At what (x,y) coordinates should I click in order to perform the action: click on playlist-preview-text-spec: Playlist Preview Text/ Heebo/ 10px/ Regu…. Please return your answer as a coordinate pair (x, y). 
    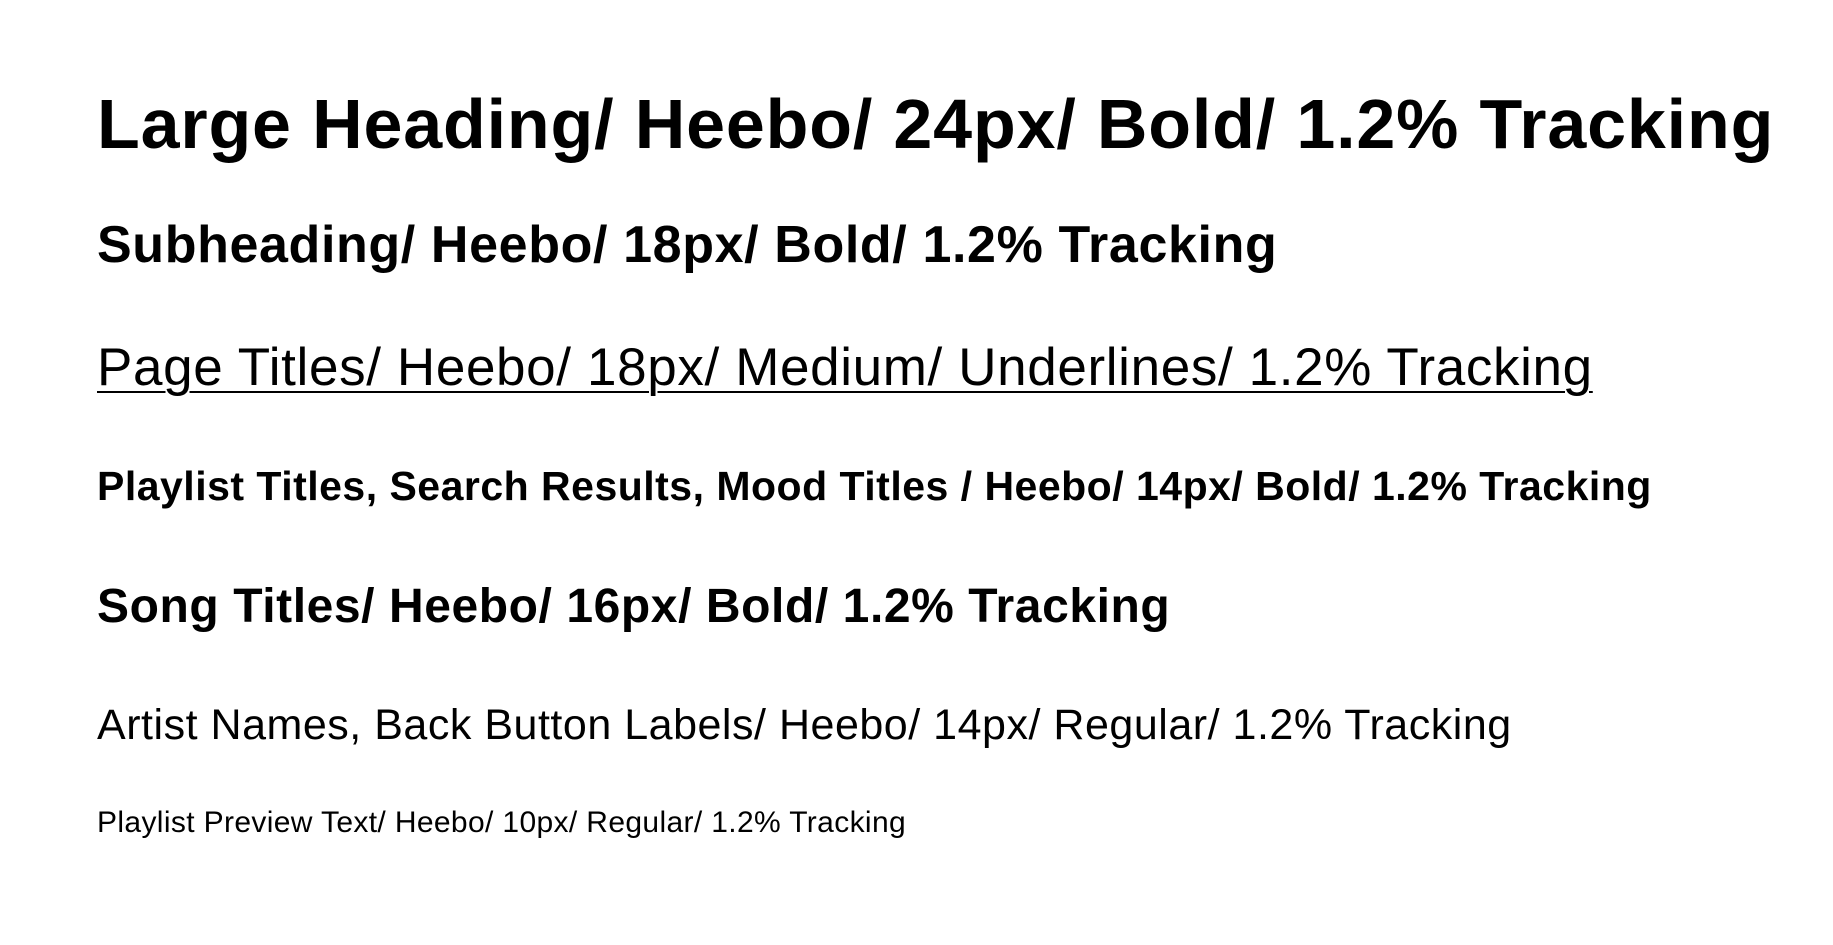
    Looking at the image, I should click on (502, 822).